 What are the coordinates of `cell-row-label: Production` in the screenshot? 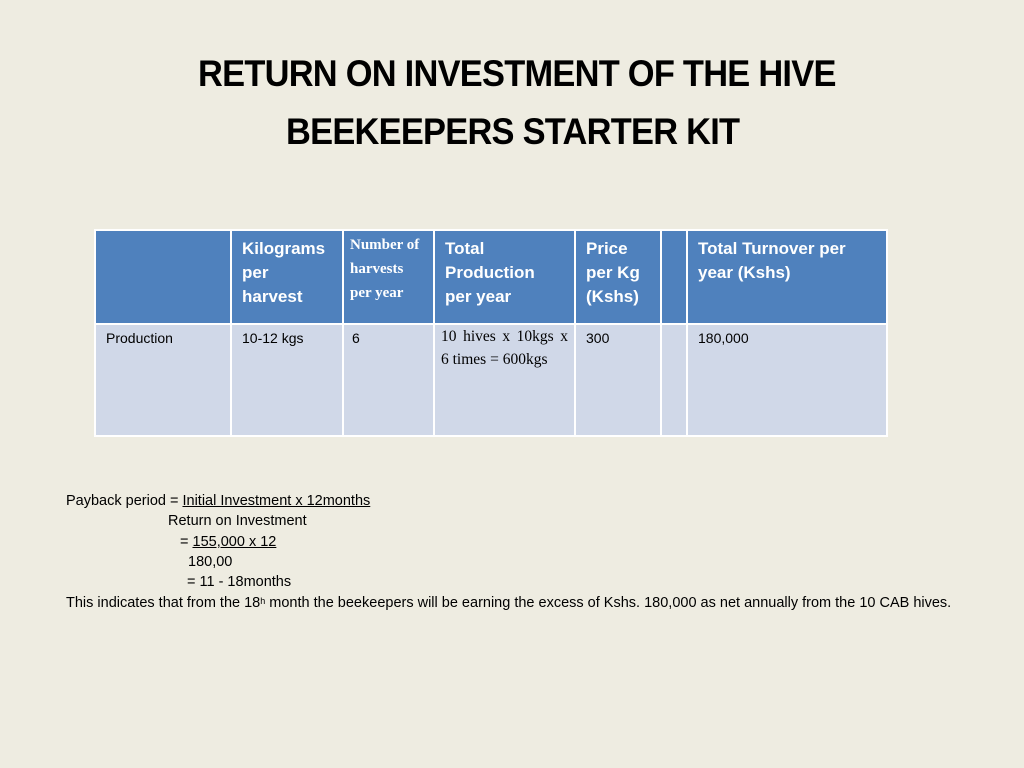 It's located at (163, 380).